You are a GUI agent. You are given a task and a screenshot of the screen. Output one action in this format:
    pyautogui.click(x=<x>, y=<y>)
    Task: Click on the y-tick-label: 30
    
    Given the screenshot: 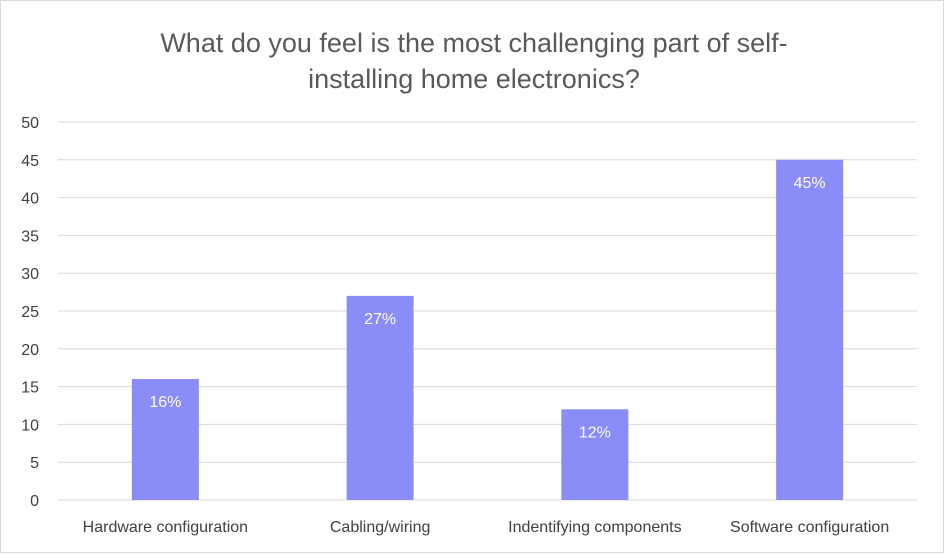 What is the action you would take?
    pyautogui.click(x=30, y=274)
    